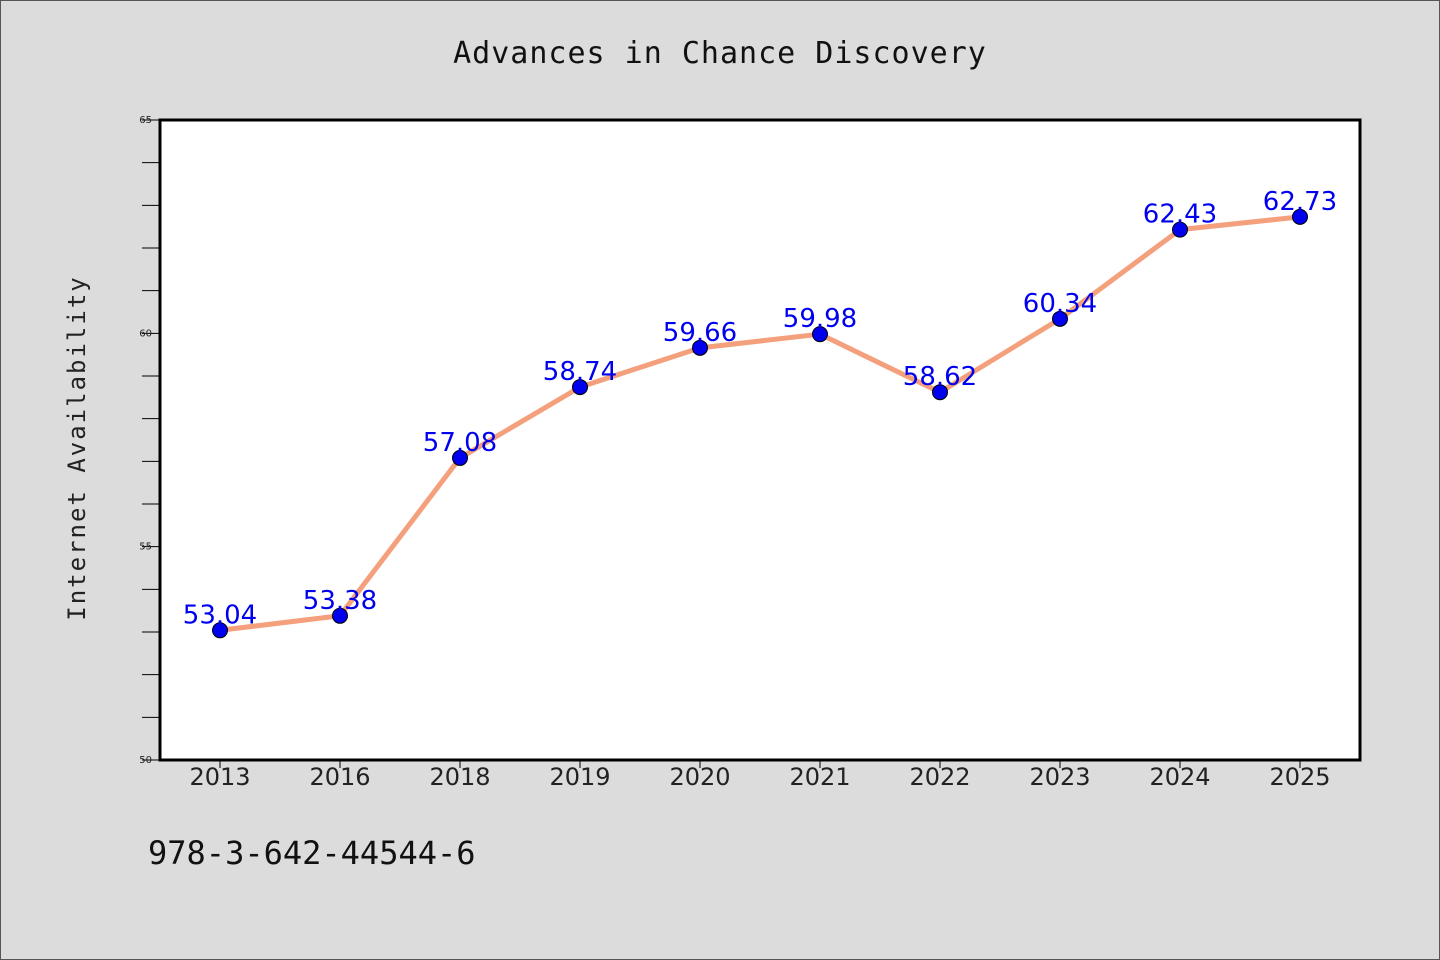 The width and height of the screenshot is (1440, 960). I want to click on y-tick-label: 55, so click(145, 547).